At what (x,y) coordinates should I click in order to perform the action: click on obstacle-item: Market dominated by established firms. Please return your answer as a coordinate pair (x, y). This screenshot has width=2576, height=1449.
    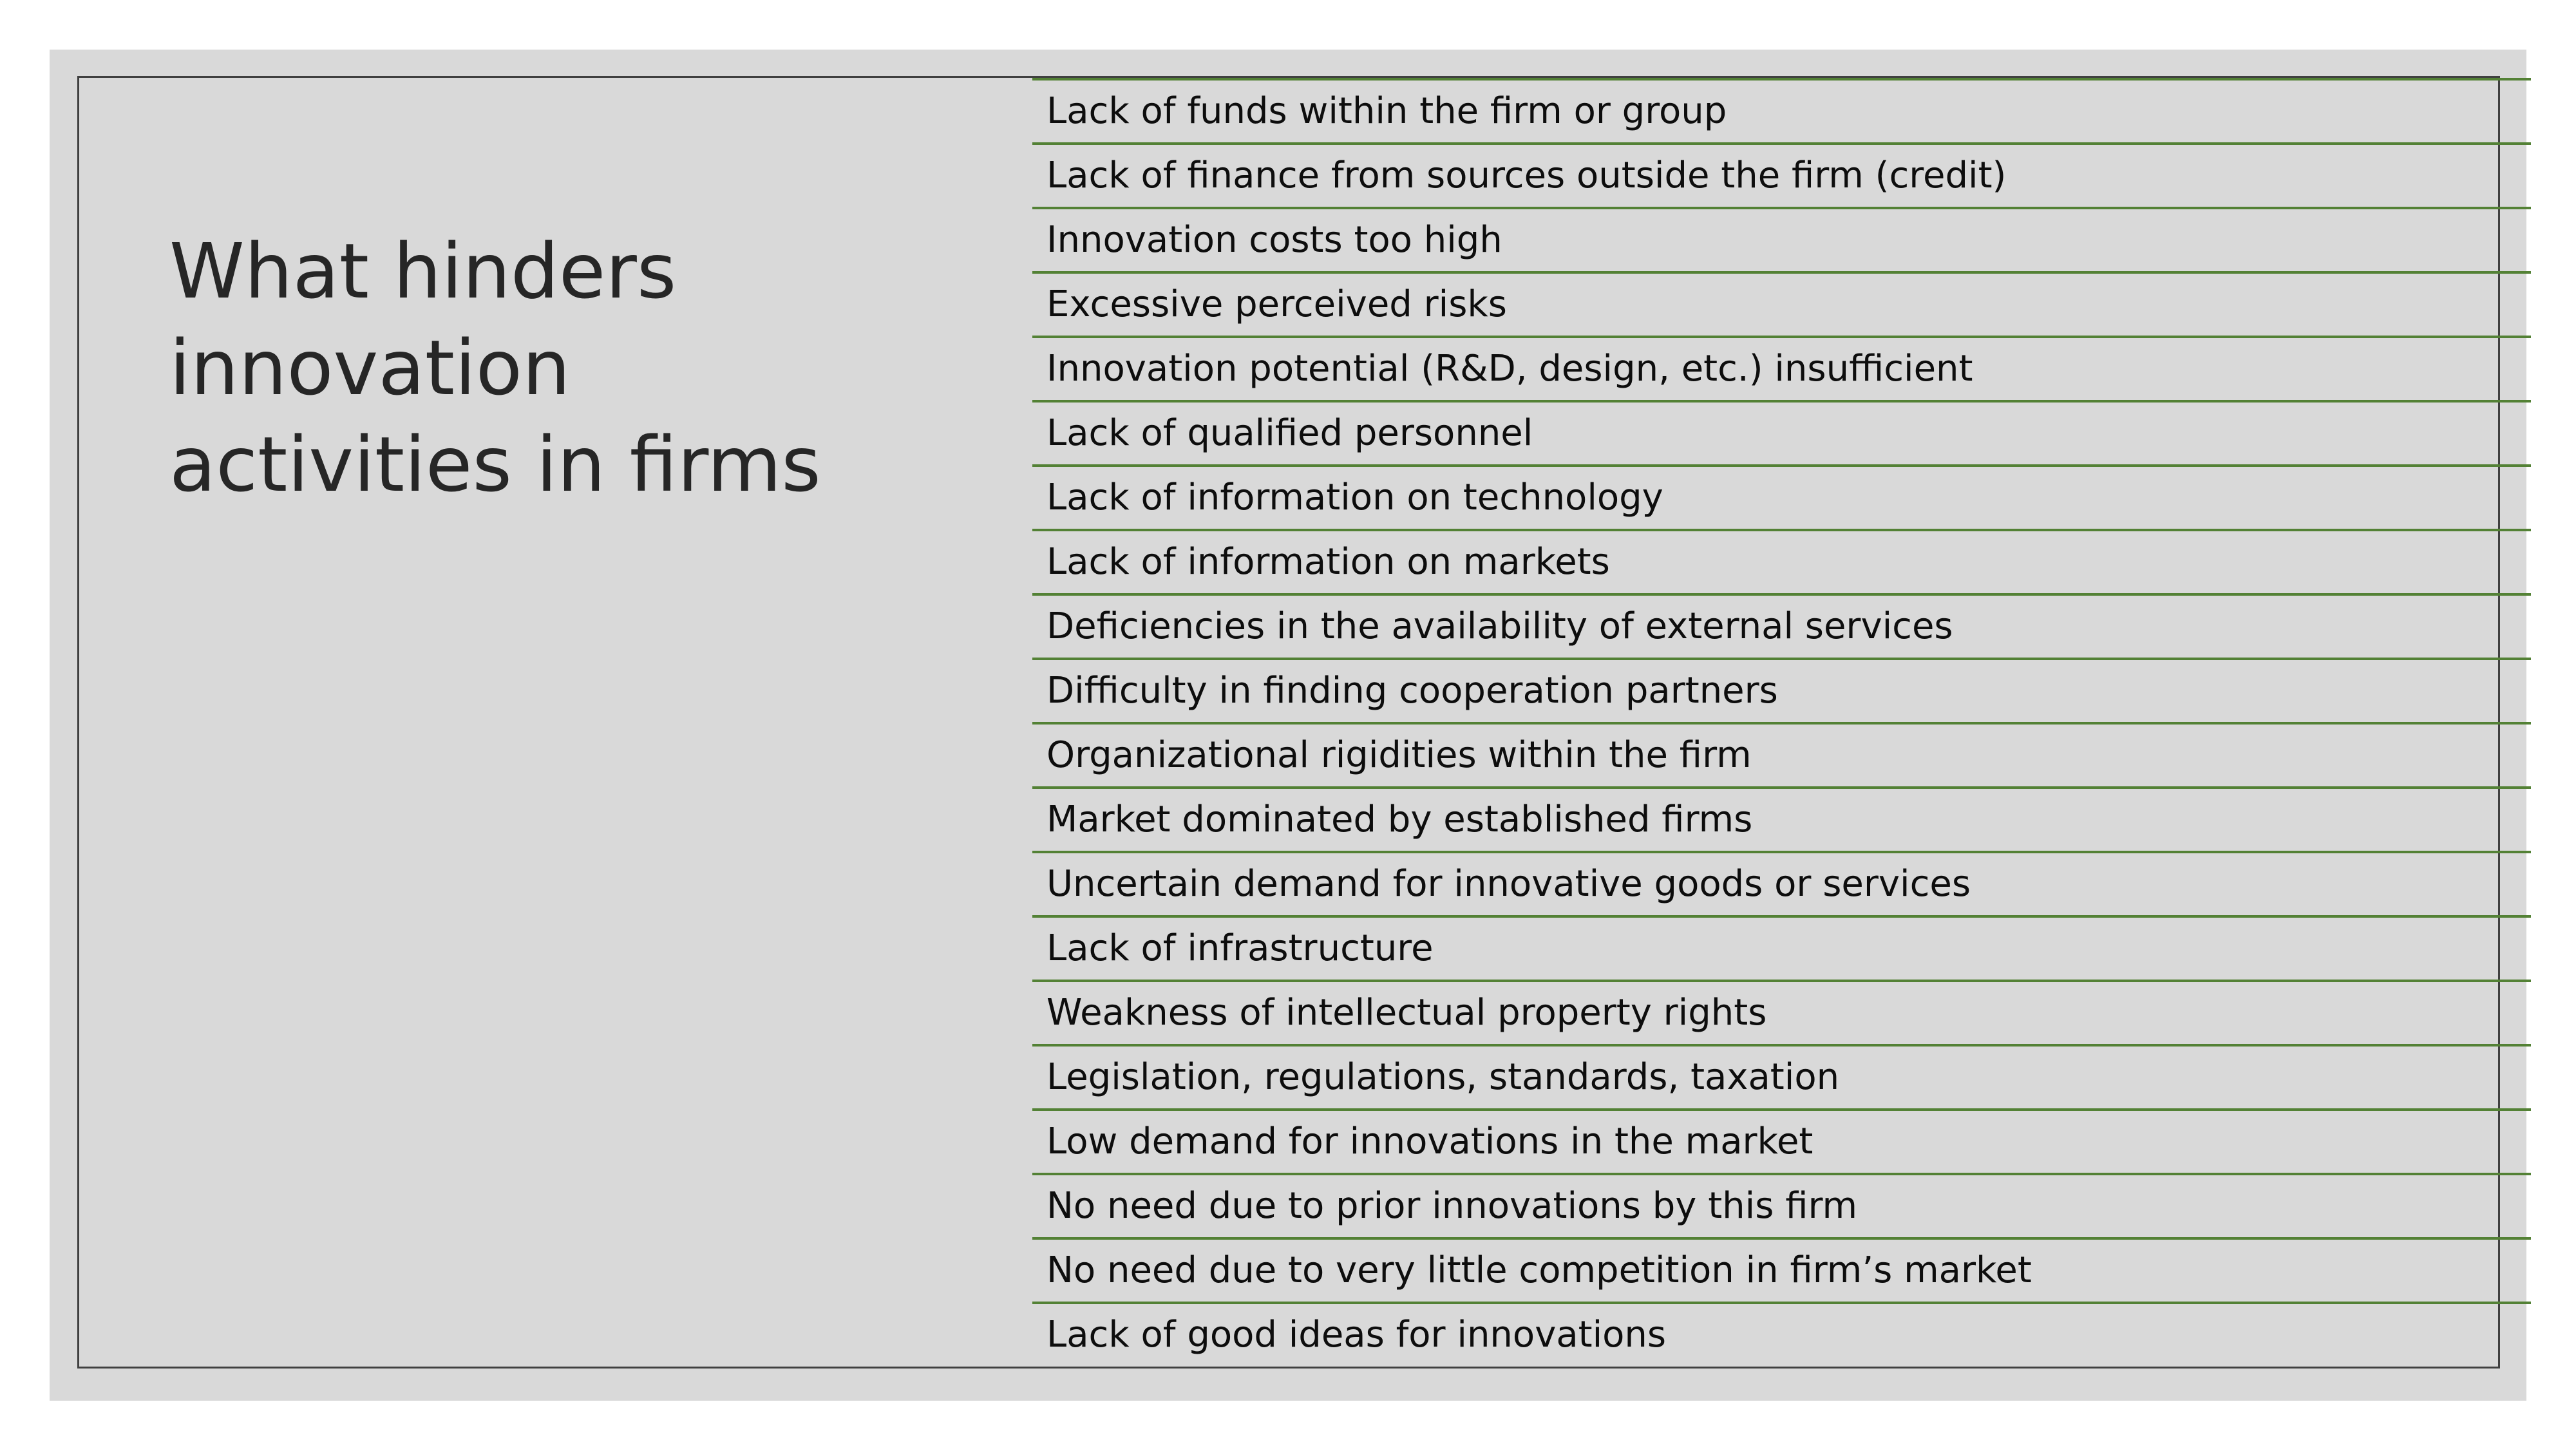
    Looking at the image, I should click on (1781, 818).